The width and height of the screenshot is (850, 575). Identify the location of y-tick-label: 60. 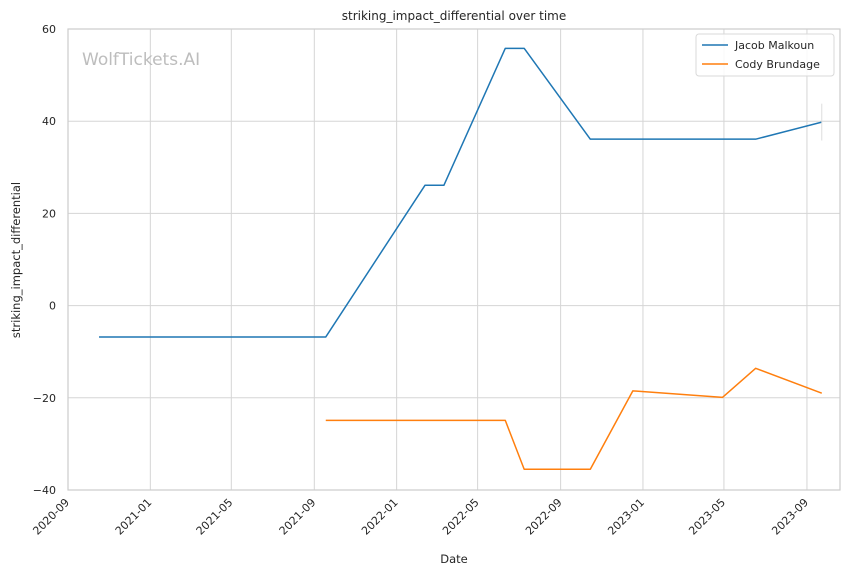
(49, 29).